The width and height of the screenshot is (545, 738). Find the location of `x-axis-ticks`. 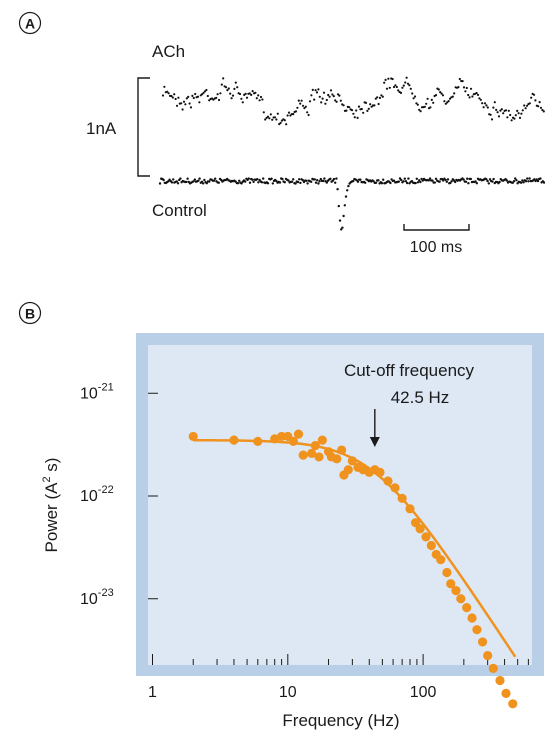

x-axis-ticks is located at coordinates (340, 659).